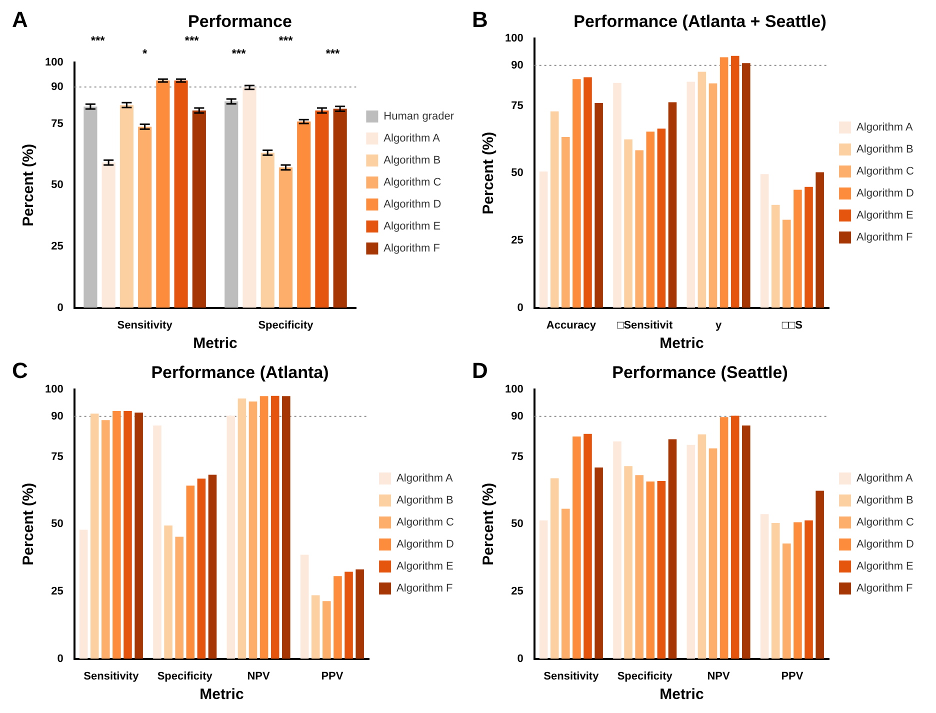 Image resolution: width=936 pixels, height=713 pixels. Describe the element at coordinates (718, 325) in the screenshot. I see `x-tick-label: y` at that location.